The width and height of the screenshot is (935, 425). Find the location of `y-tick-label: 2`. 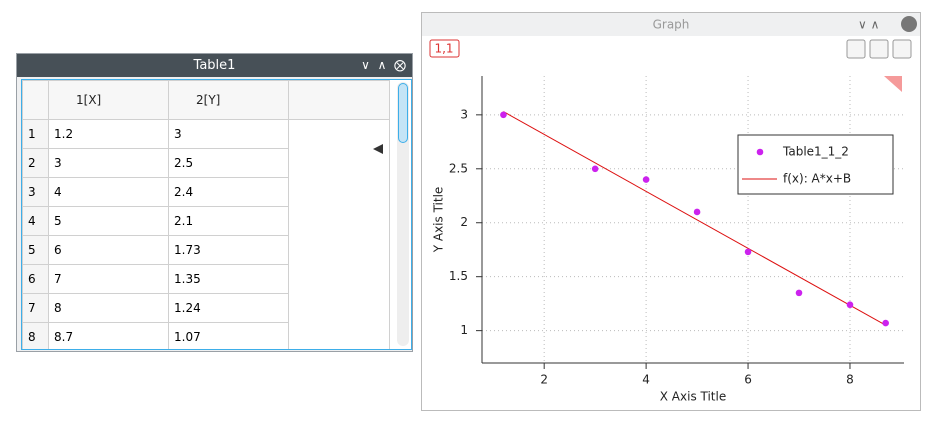

y-tick-label: 2 is located at coordinates (464, 222).